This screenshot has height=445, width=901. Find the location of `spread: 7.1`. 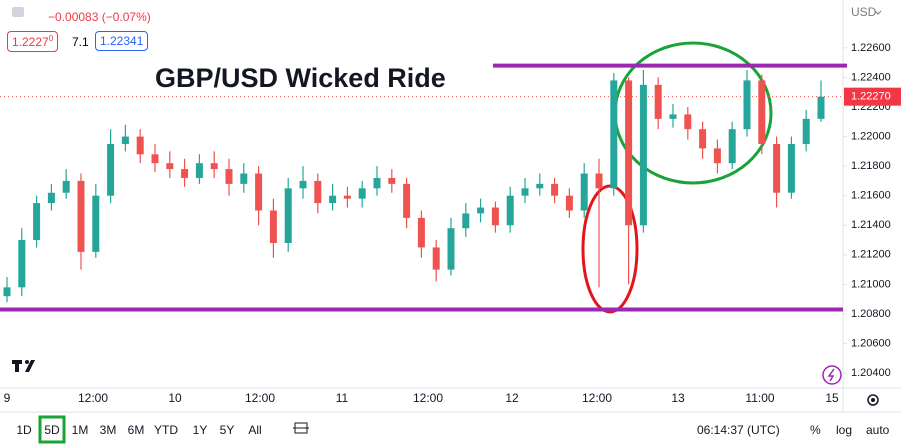

spread: 7.1 is located at coordinates (80, 42).